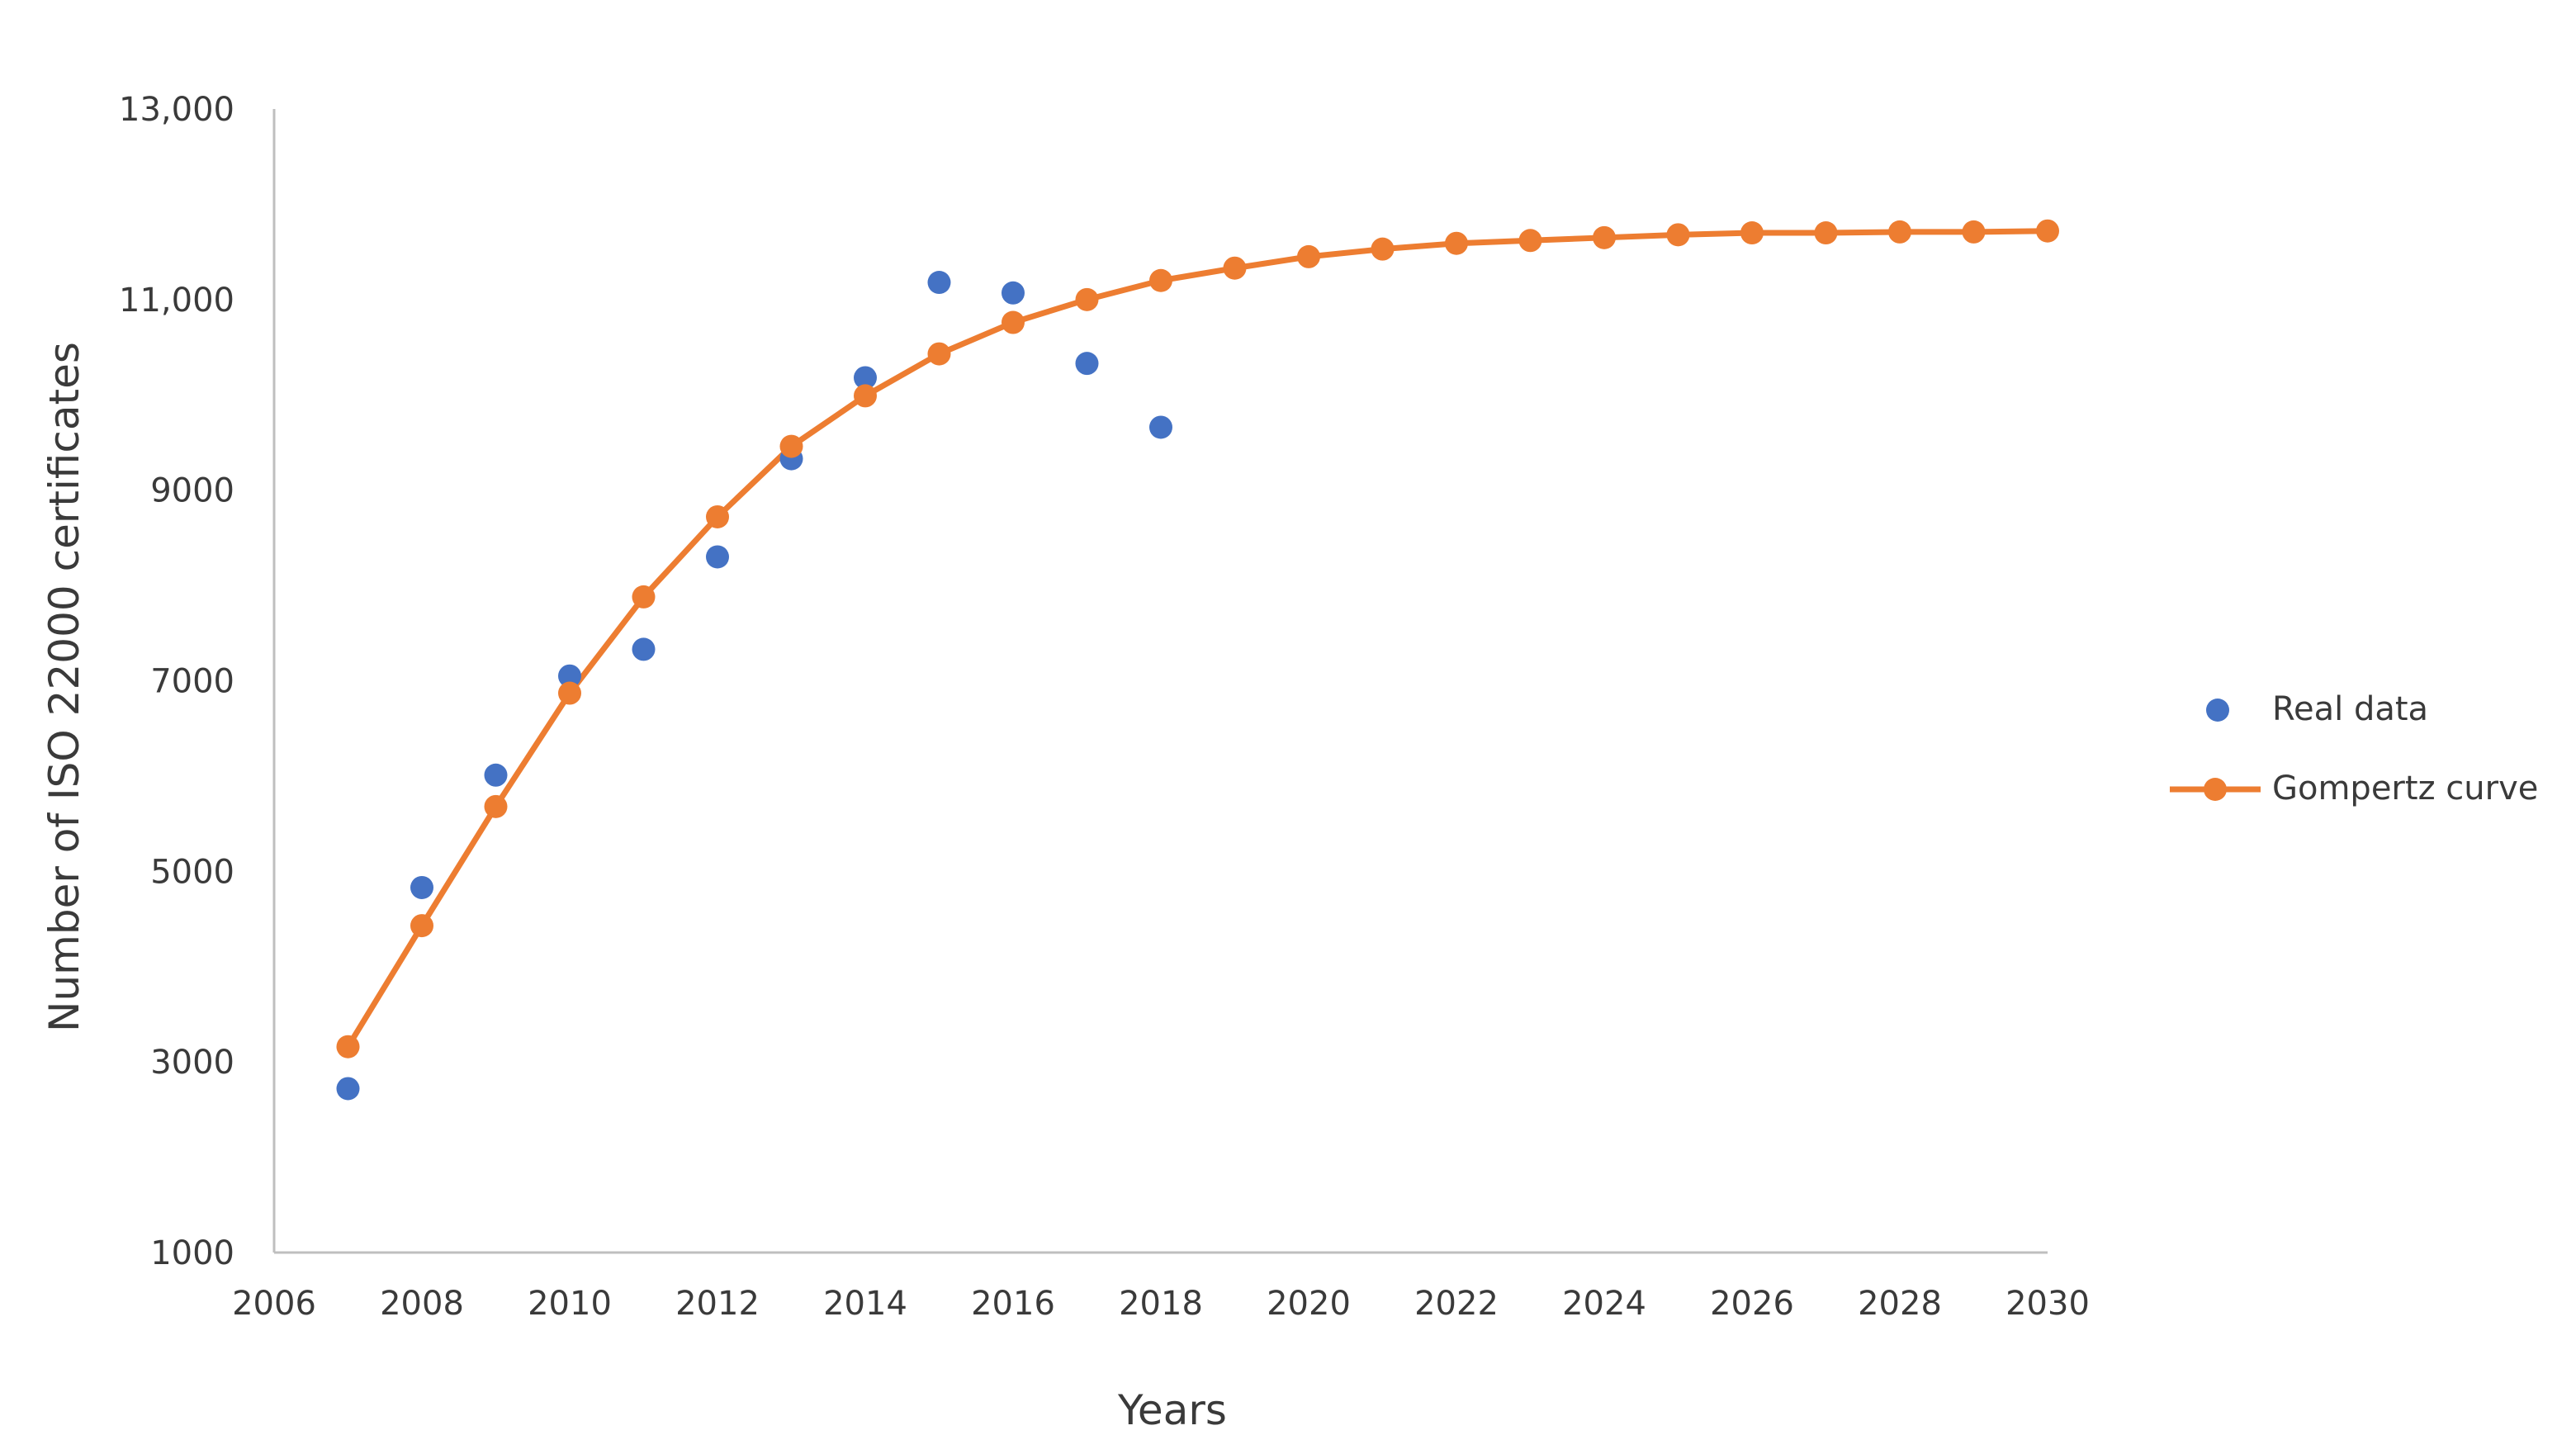  Describe the element at coordinates (2405, 789) in the screenshot. I see `legend-gompertz-label: Gompertz curve` at that location.